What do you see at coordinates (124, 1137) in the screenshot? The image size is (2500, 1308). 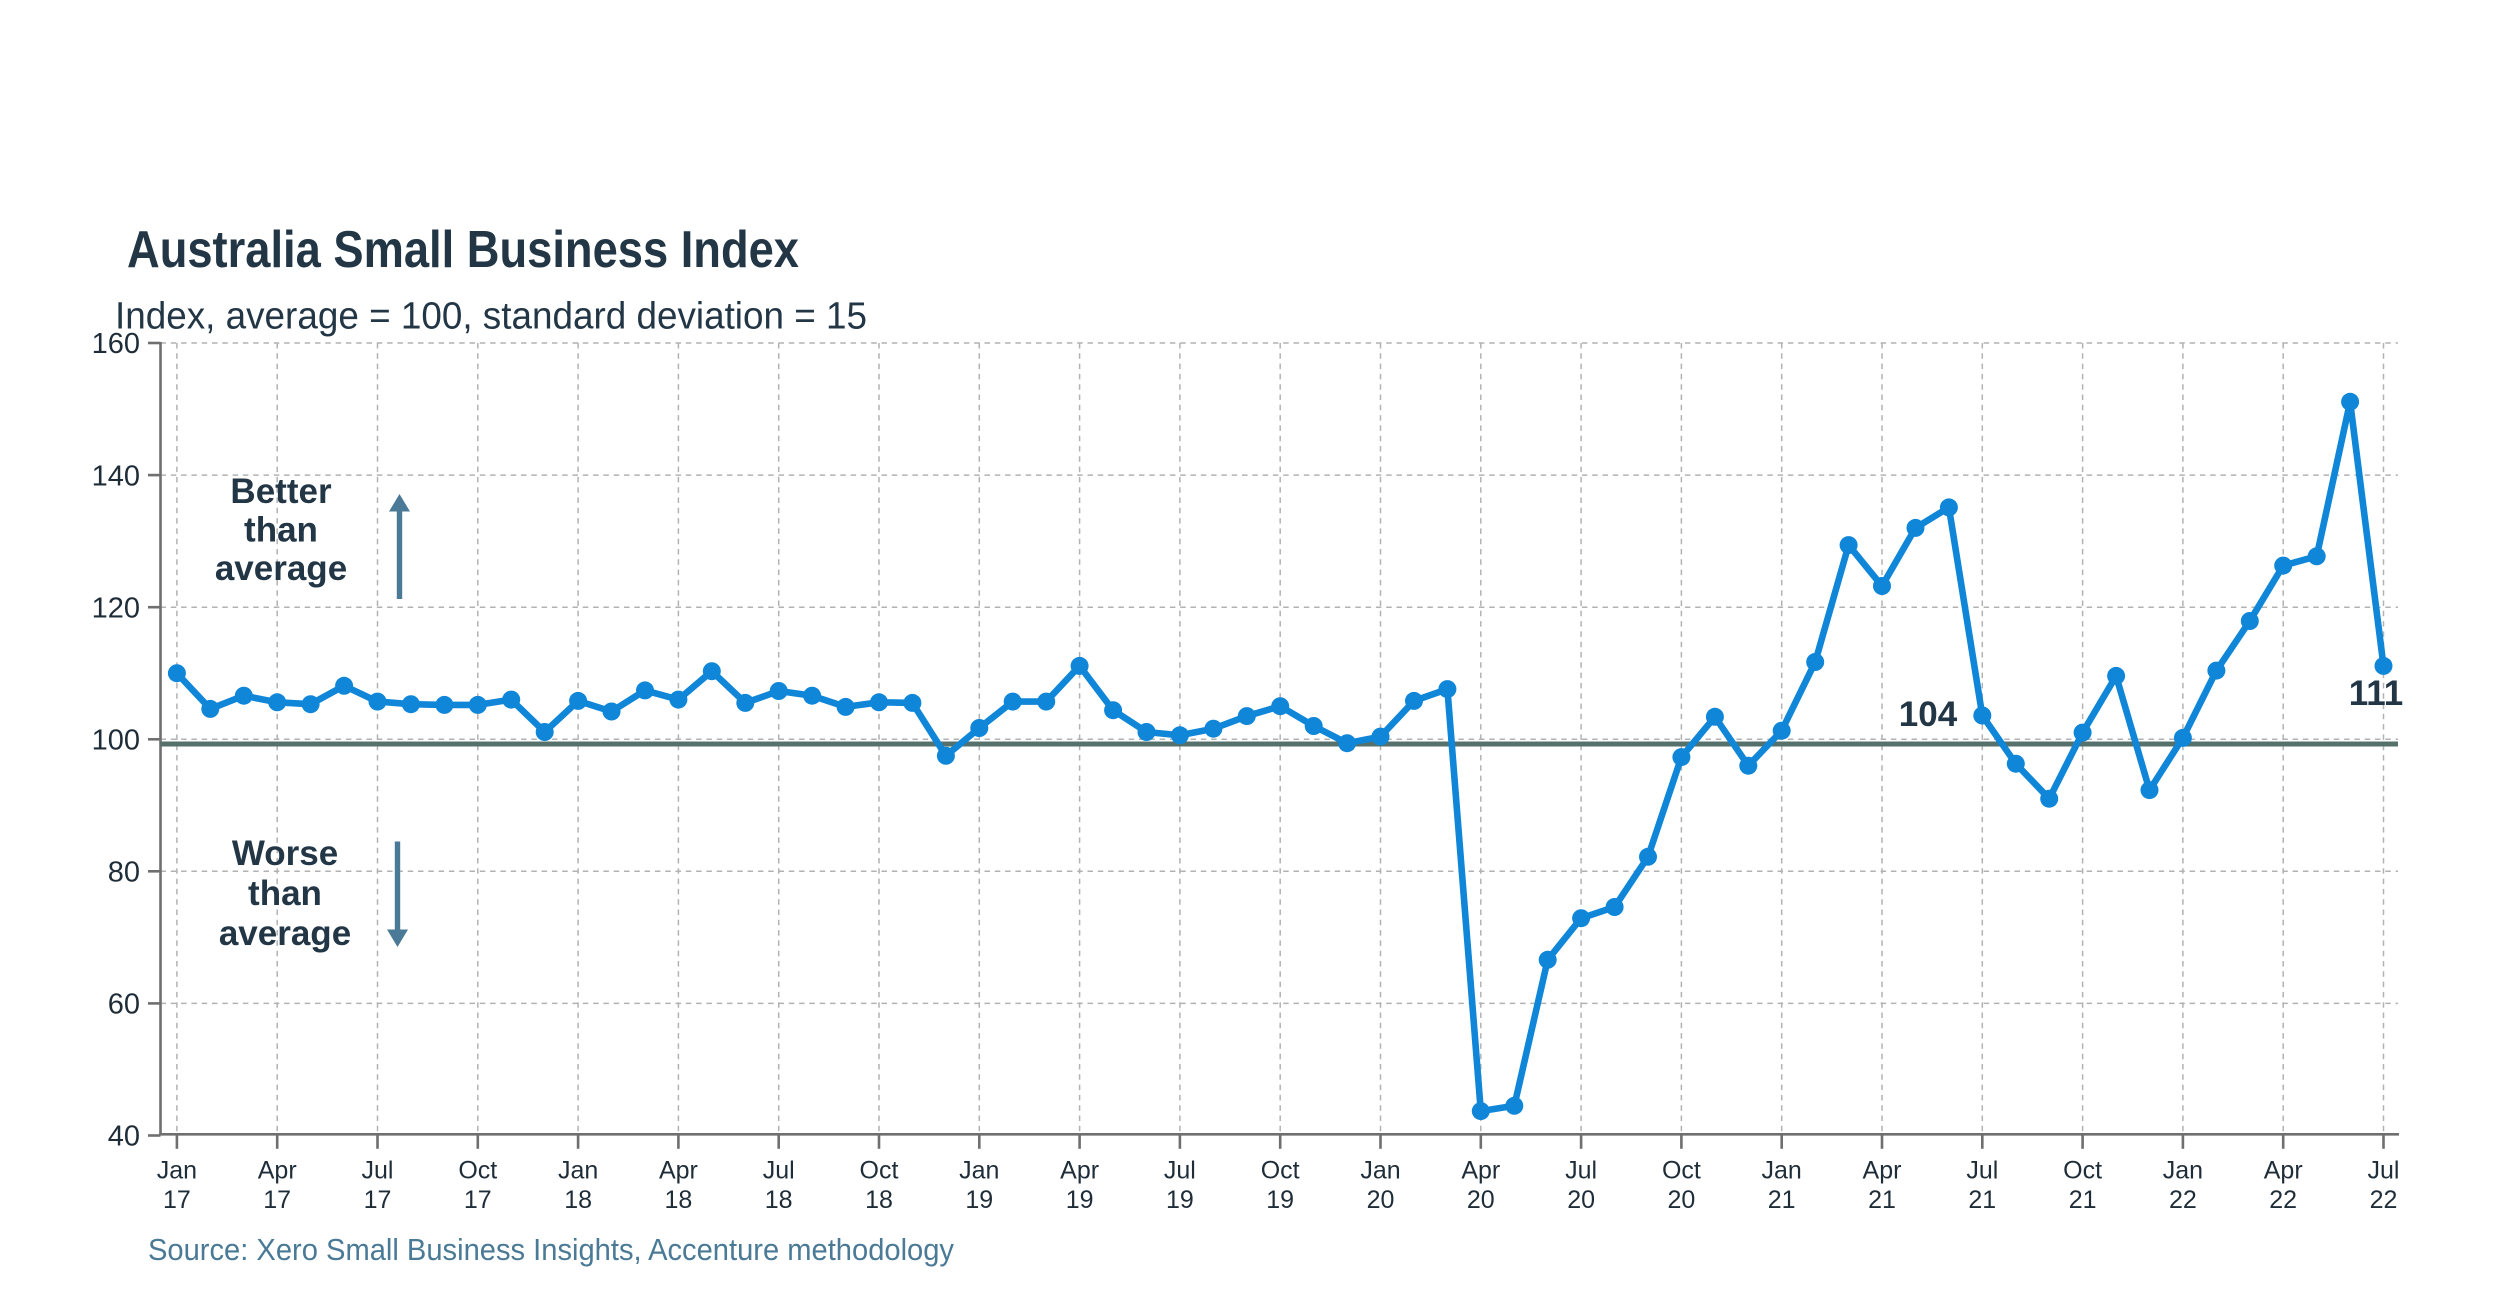 I see `svg-text: 40` at bounding box center [124, 1137].